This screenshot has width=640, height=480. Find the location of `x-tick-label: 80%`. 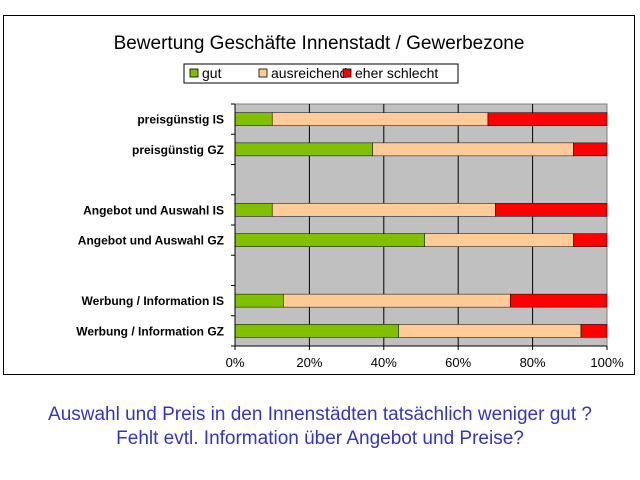

x-tick-label: 80% is located at coordinates (533, 362).